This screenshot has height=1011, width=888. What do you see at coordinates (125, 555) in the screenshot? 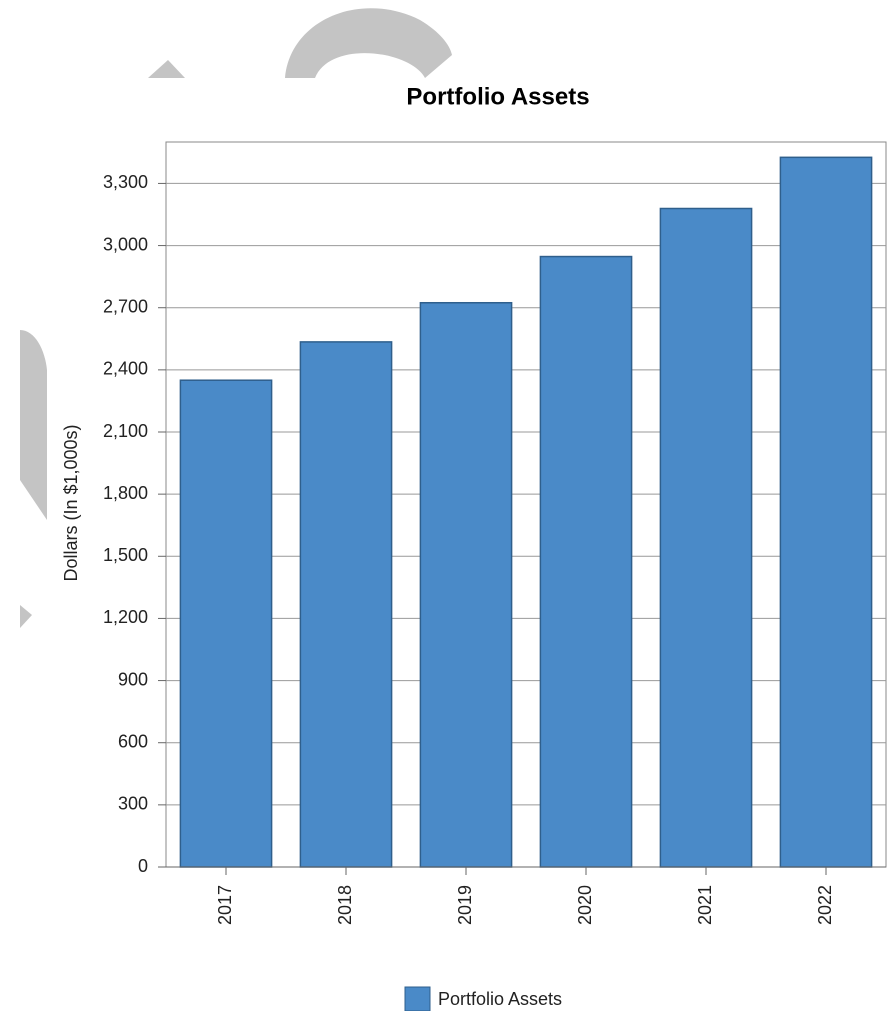
I see `y-tick-label: 1,500` at bounding box center [125, 555].